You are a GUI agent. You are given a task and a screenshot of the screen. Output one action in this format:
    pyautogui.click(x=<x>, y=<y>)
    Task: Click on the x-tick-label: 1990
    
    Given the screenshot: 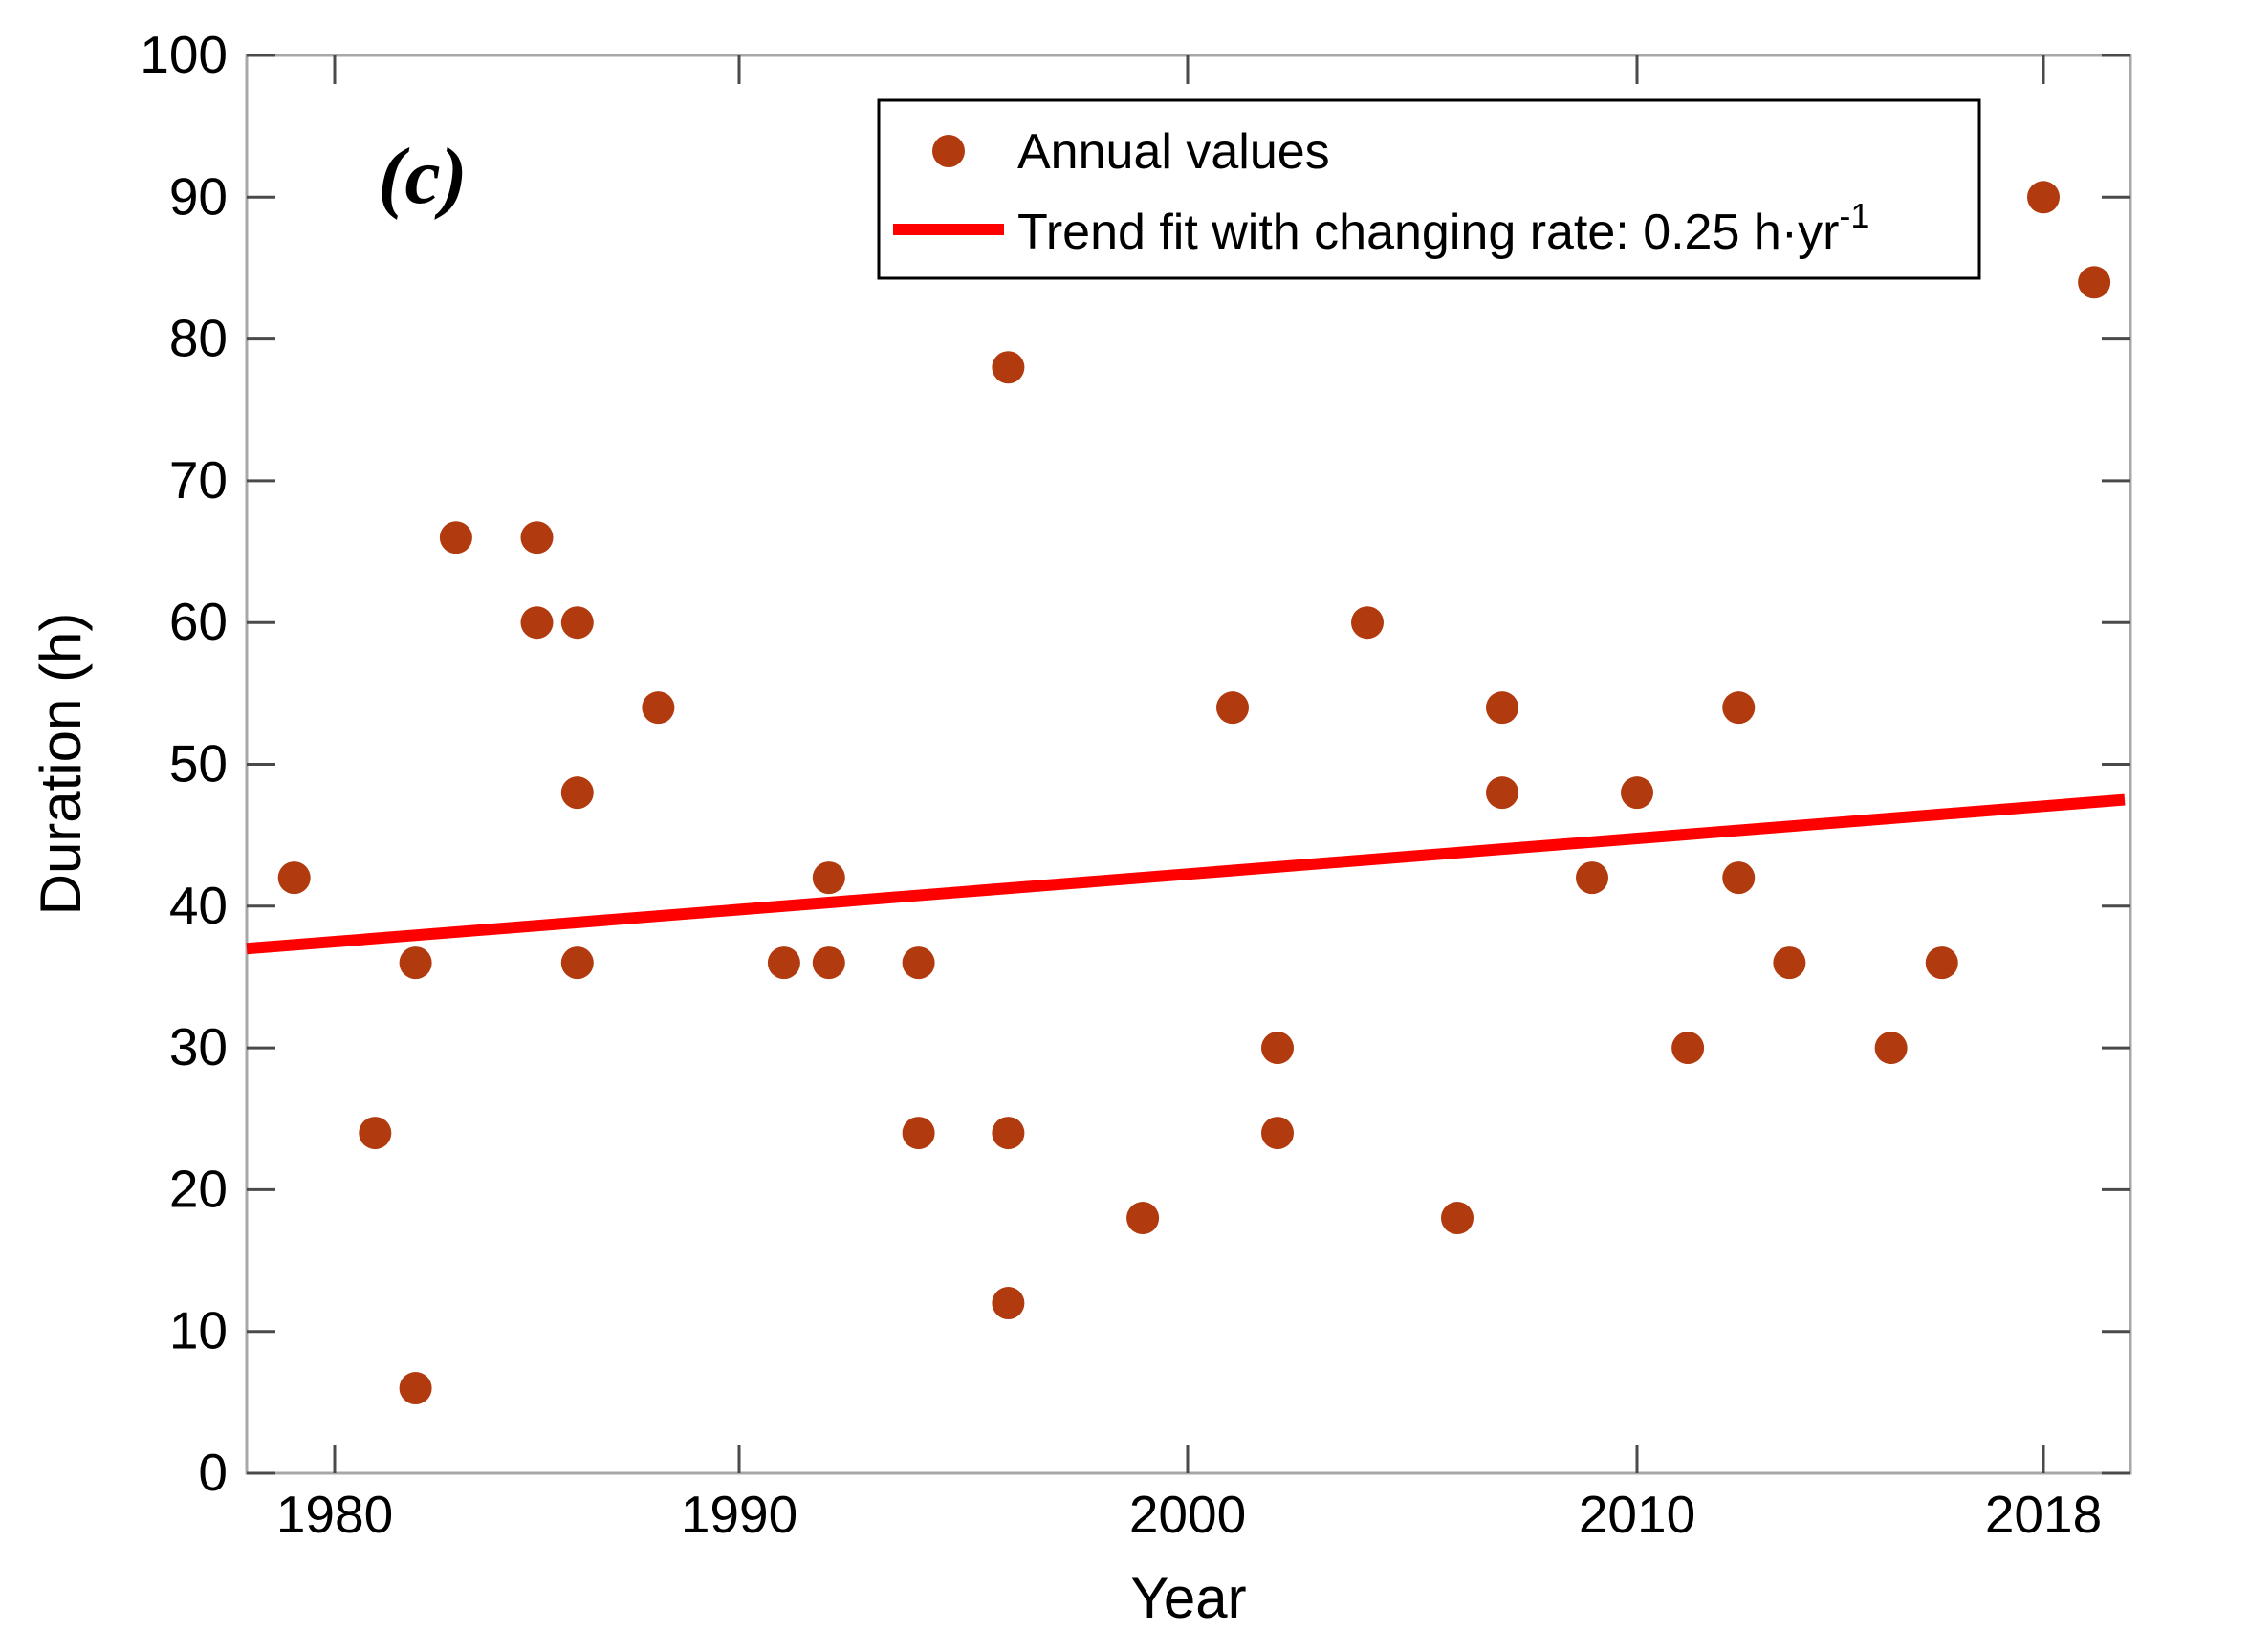 What is the action you would take?
    pyautogui.click(x=739, y=1514)
    